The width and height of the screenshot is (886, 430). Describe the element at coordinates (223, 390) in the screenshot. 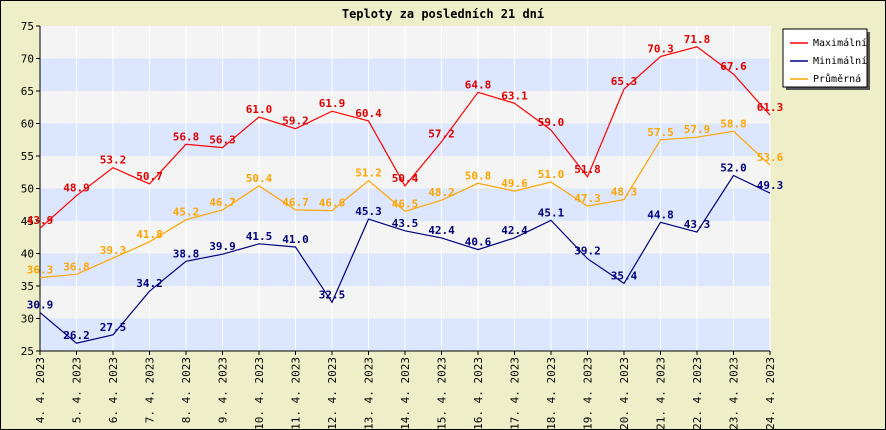

I see `x-tick-label: 9. 4. 2023` at that location.